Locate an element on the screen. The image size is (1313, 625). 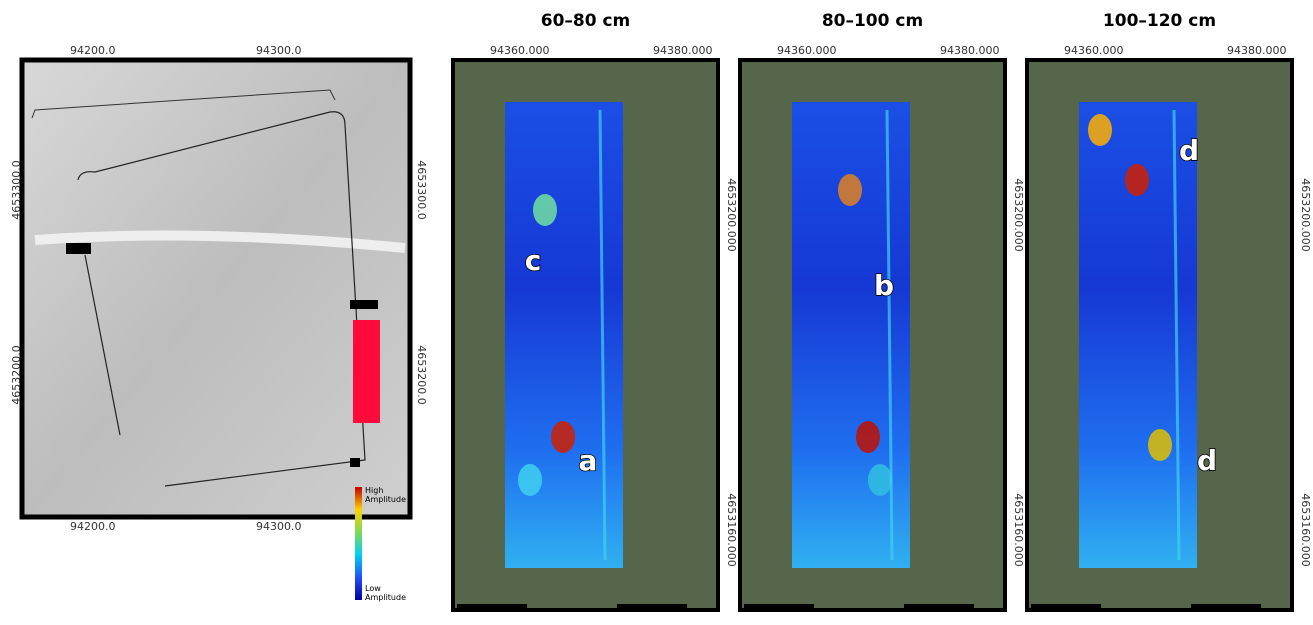
road is located at coordinates (220, 241).